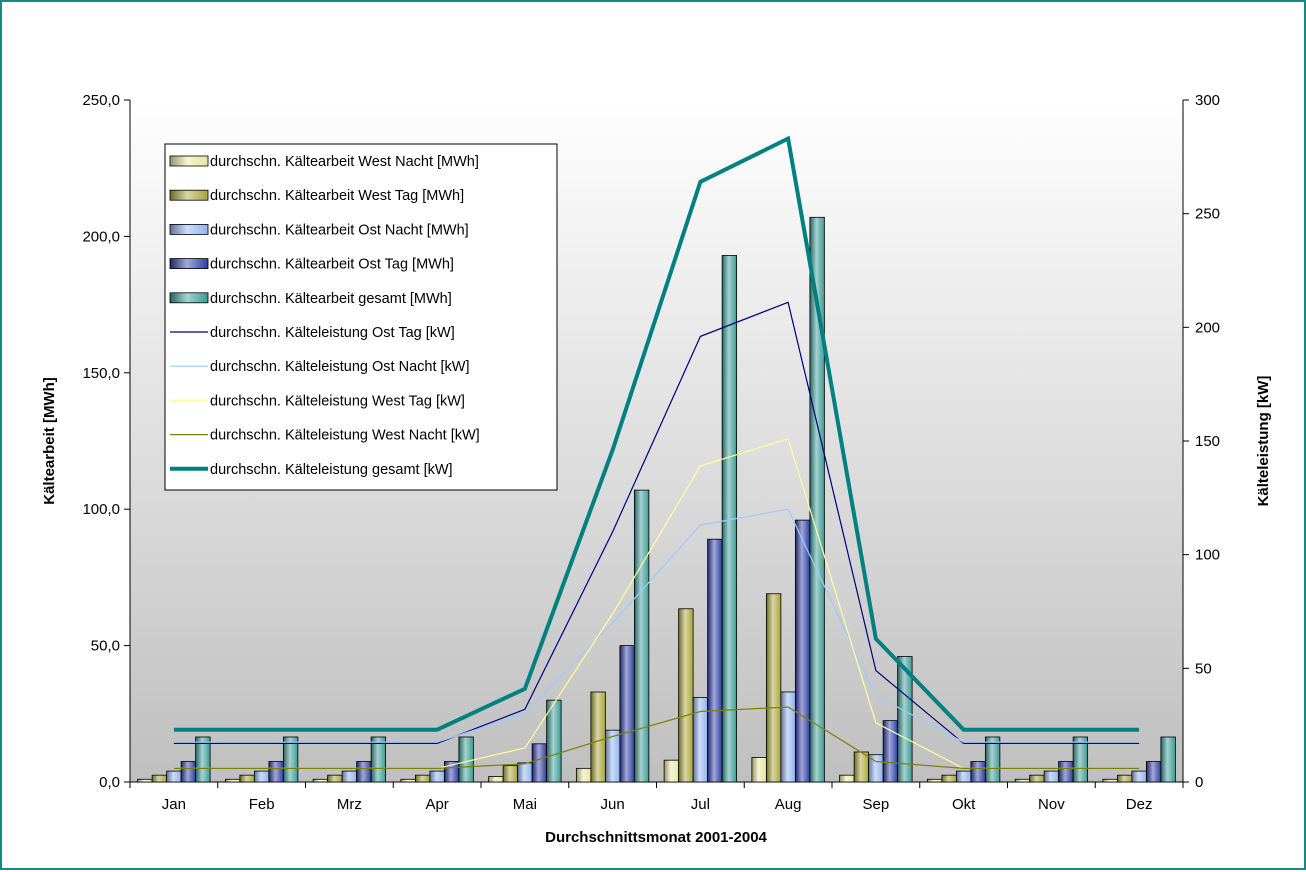 The height and width of the screenshot is (872, 1306). Describe the element at coordinates (349, 804) in the screenshot. I see `x-tick-label: Mrz` at that location.